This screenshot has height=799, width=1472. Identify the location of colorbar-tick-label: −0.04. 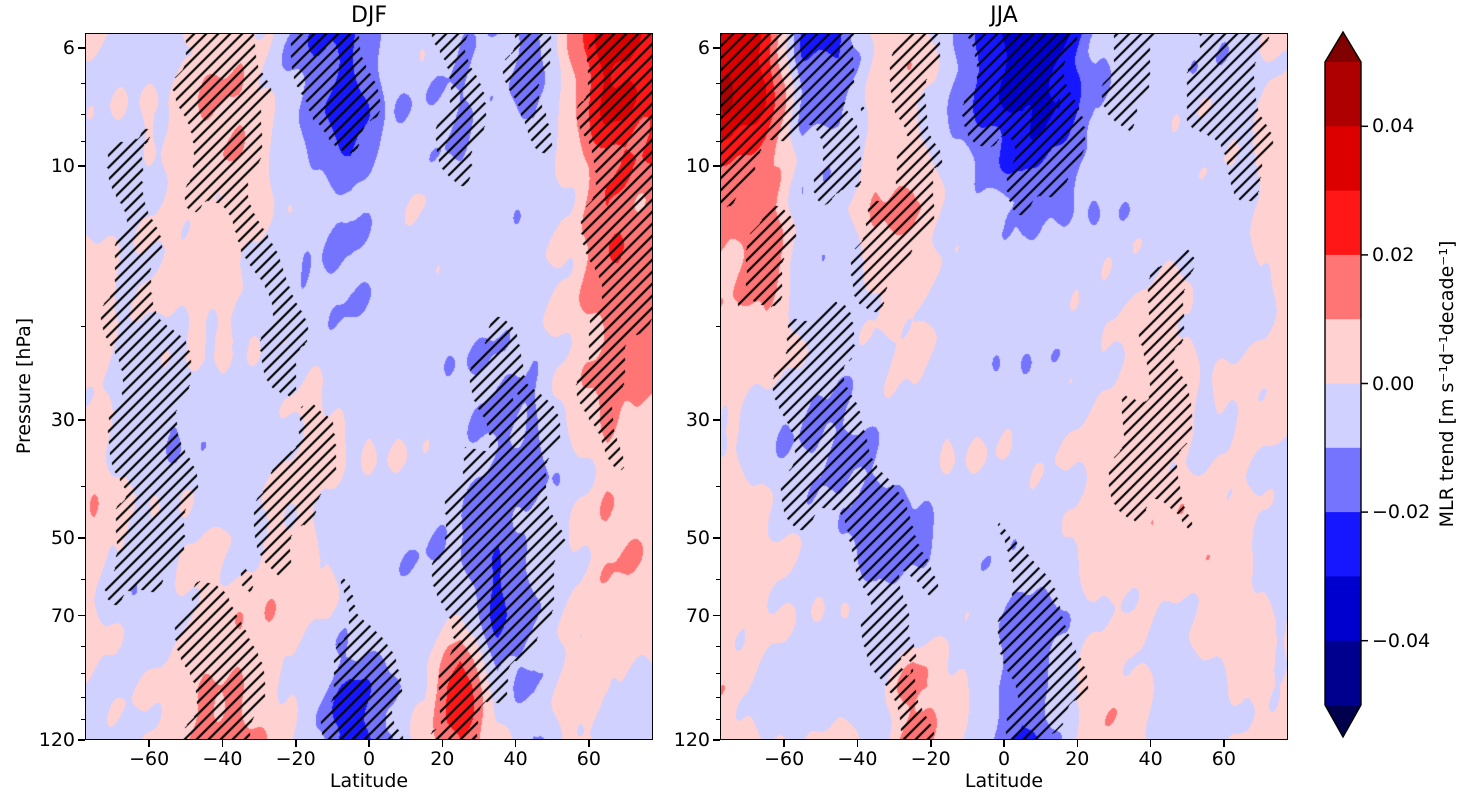
(1401, 640).